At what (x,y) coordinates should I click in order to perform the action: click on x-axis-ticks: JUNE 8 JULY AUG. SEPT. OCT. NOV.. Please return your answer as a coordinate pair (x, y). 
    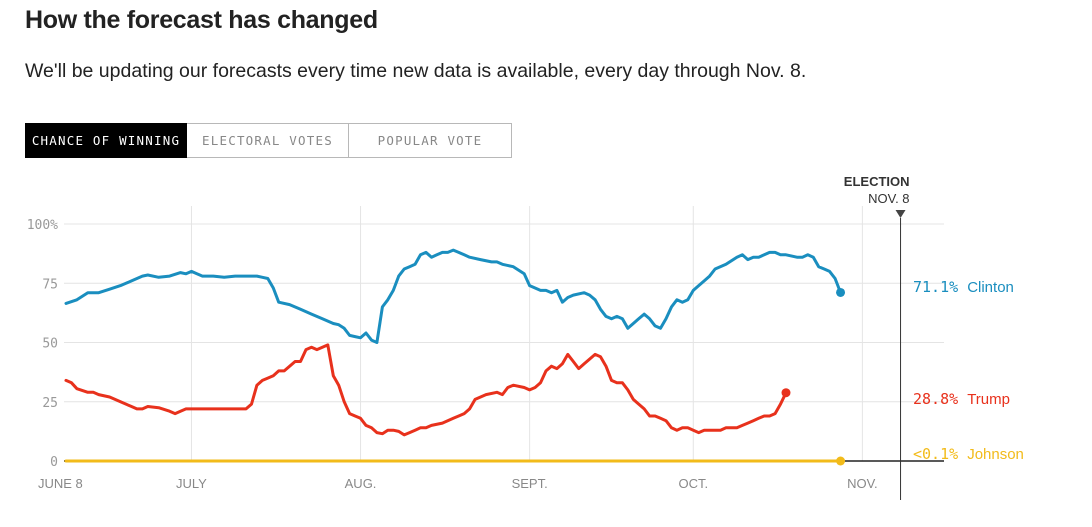
    Looking at the image, I should click on (458, 483).